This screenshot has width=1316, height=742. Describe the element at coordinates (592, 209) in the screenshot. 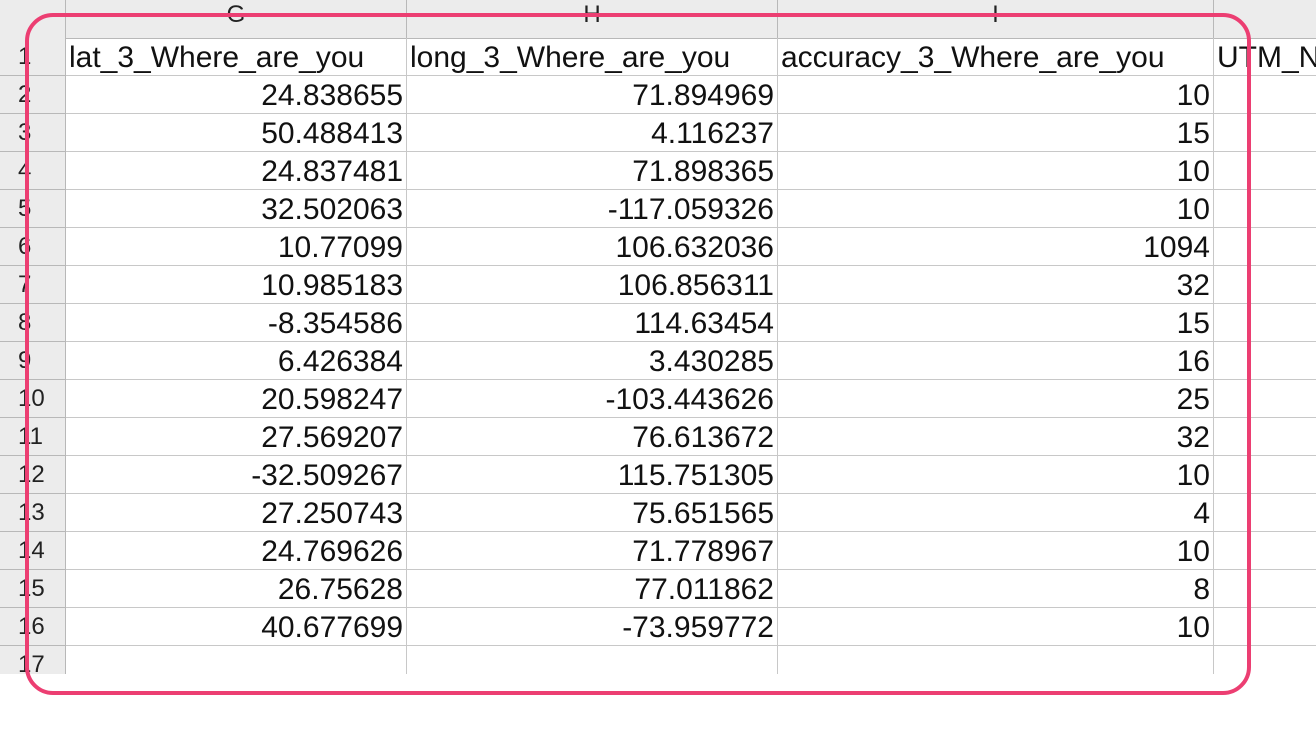

I see `table-cell-long: -117.059326` at that location.